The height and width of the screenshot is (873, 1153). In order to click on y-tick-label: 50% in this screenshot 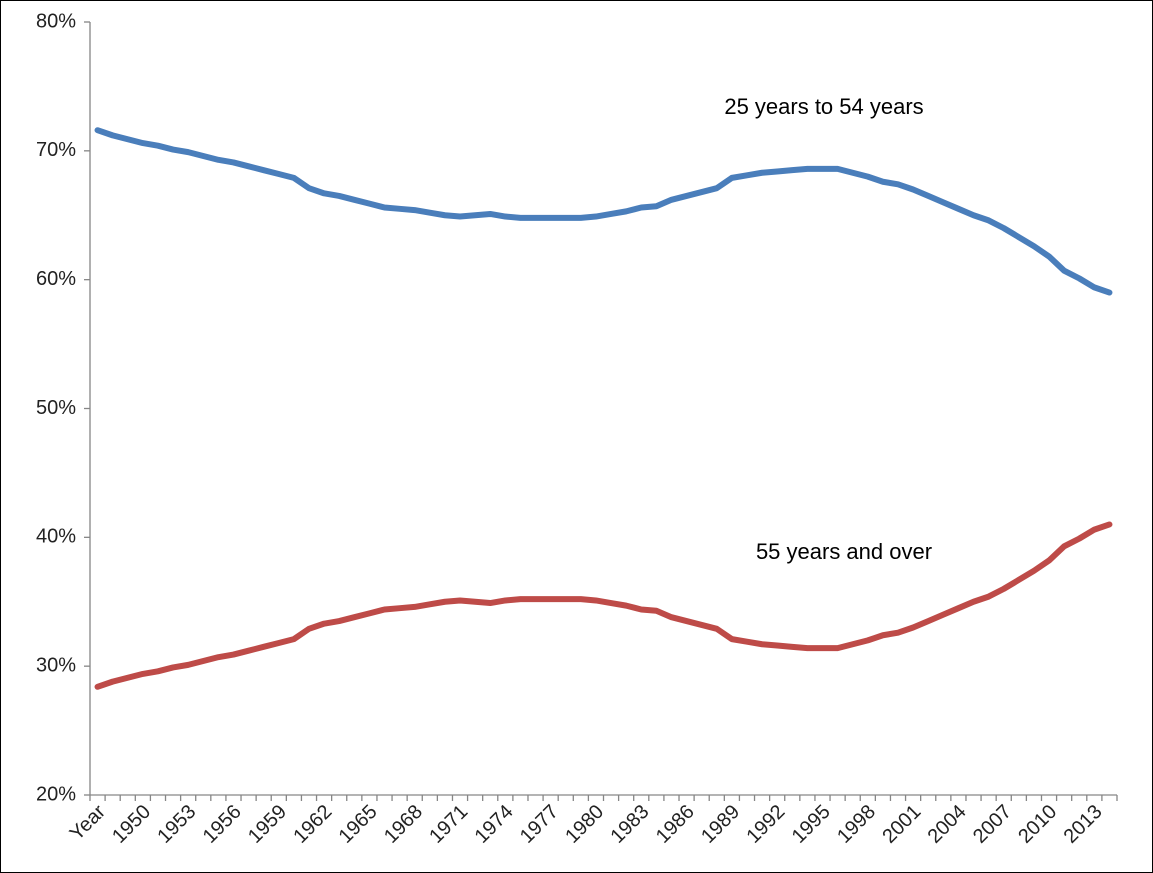, I will do `click(56, 408)`.